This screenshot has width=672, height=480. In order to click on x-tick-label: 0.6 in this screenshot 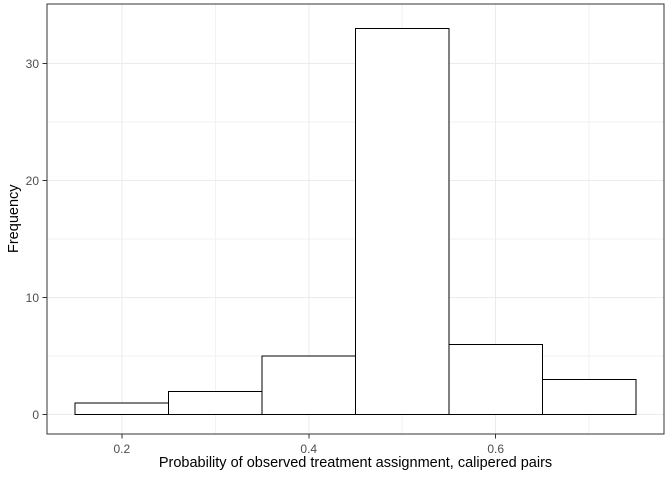, I will do `click(495, 449)`.